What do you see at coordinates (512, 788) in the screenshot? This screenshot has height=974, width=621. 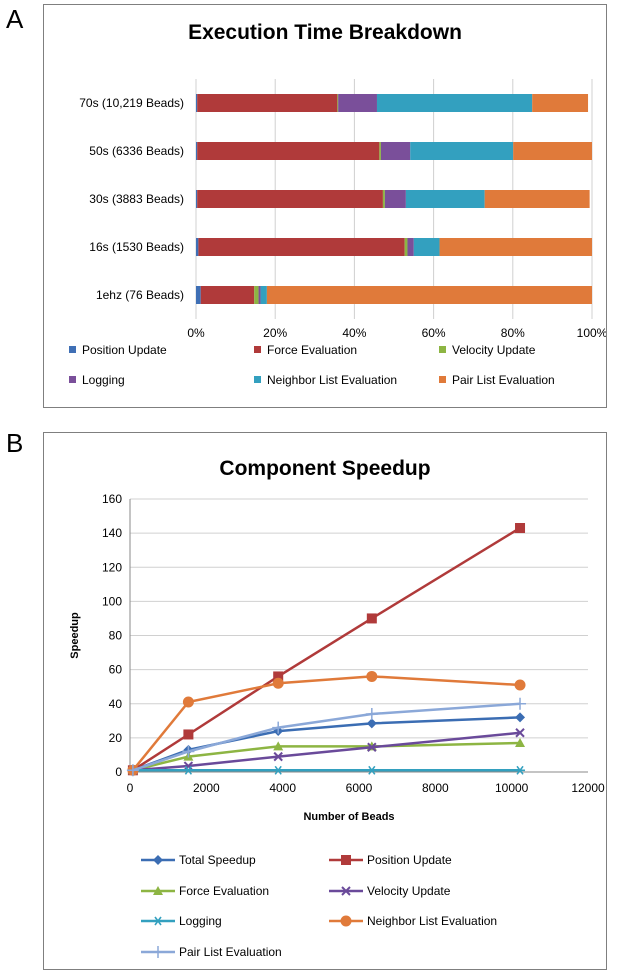 I see `chart-b-x-tick-label: 10000` at bounding box center [512, 788].